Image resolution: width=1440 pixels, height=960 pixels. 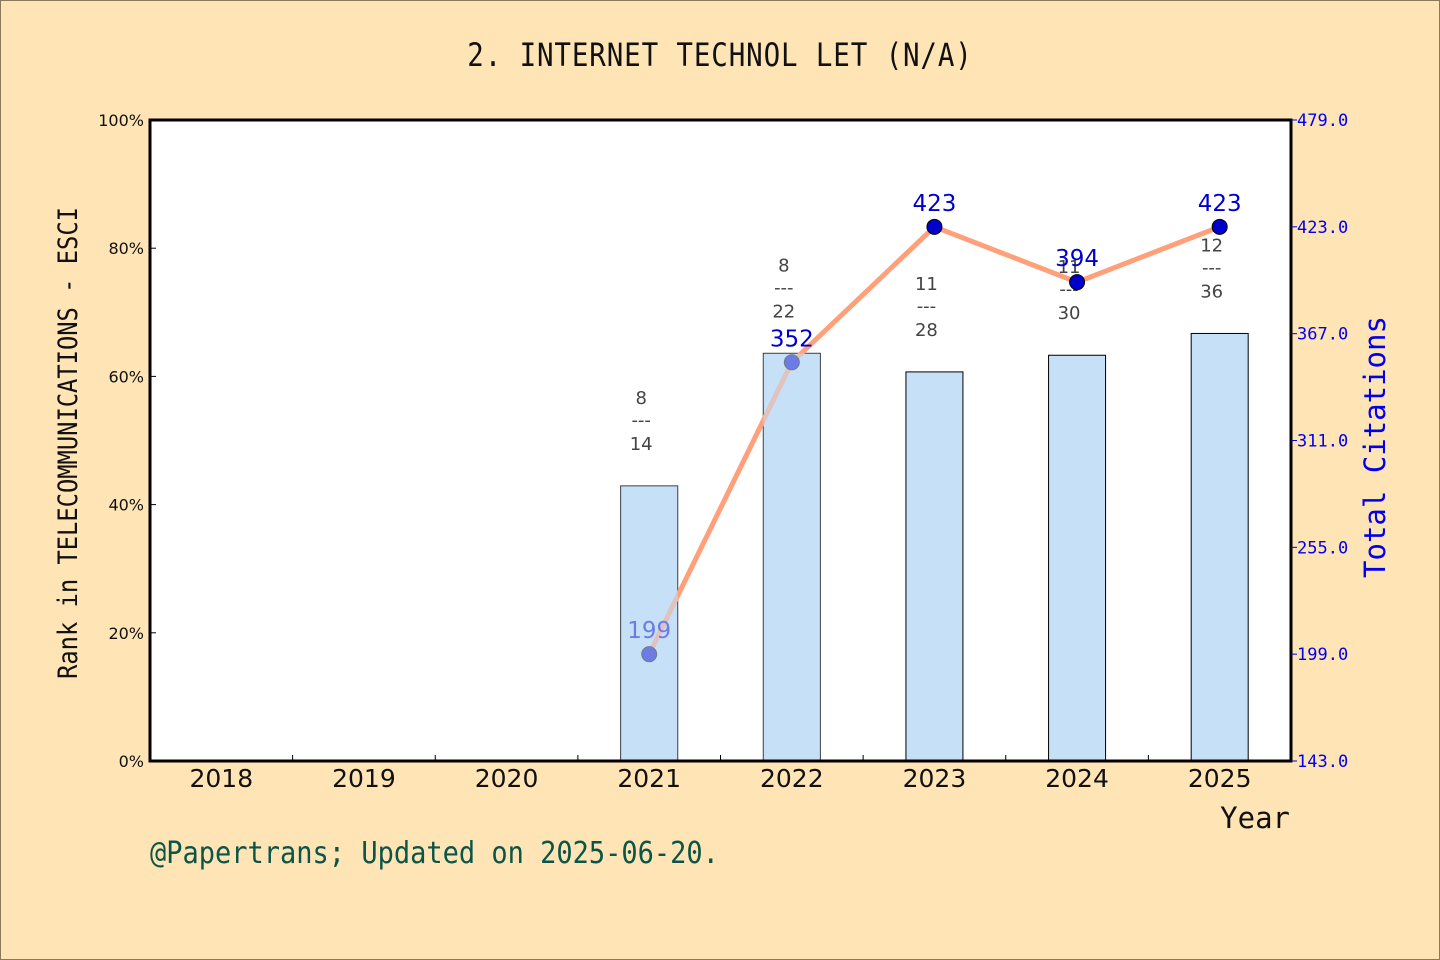 What do you see at coordinates (126, 248) in the screenshot?
I see `left-tick-label: 80%` at bounding box center [126, 248].